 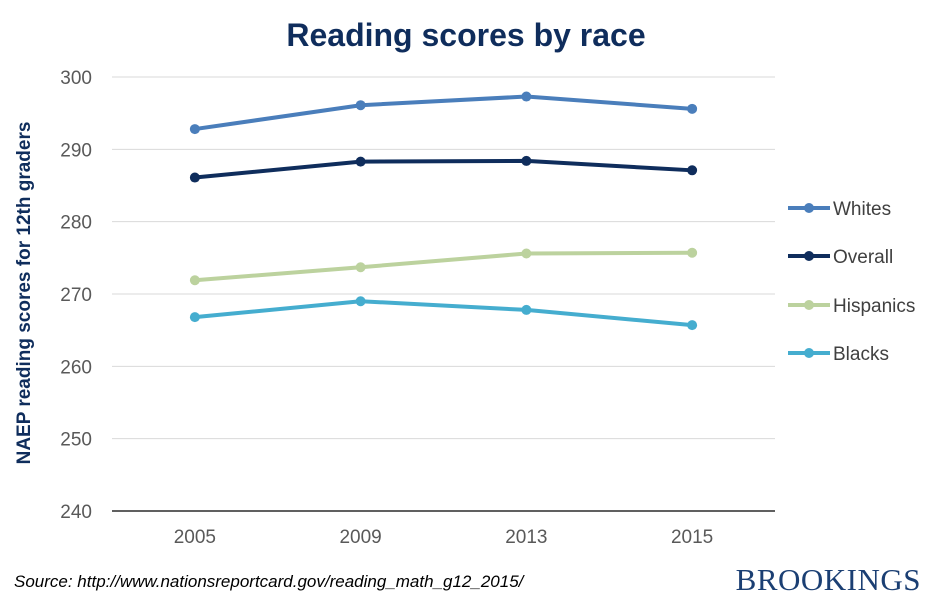 I want to click on legend: Whites Overall Hispanics Blacks, so click(x=851, y=282).